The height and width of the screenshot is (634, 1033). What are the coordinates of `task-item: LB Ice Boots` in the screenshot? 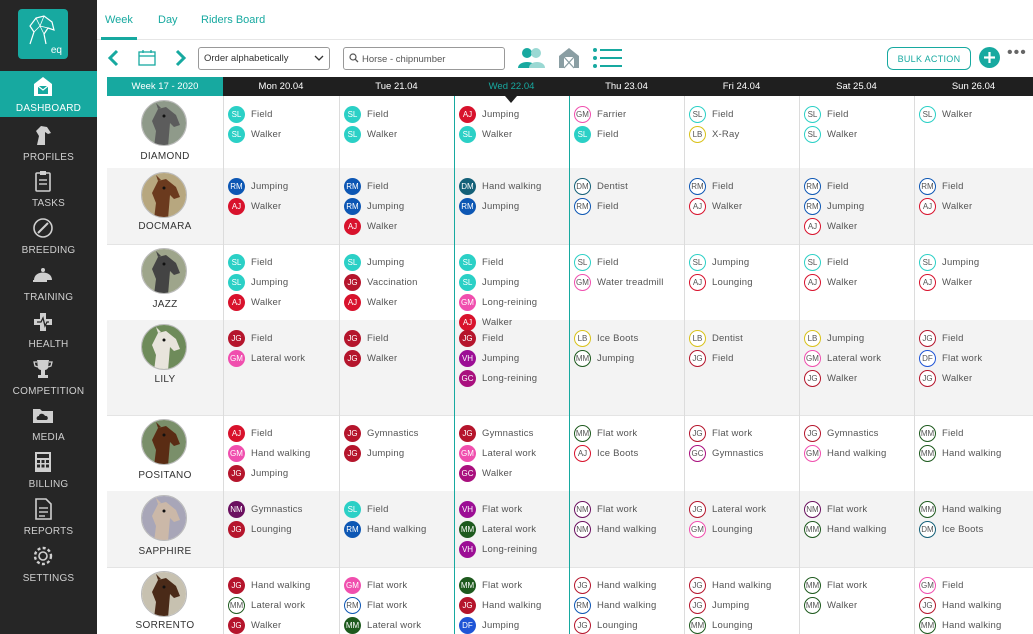 It's located at (627, 339).